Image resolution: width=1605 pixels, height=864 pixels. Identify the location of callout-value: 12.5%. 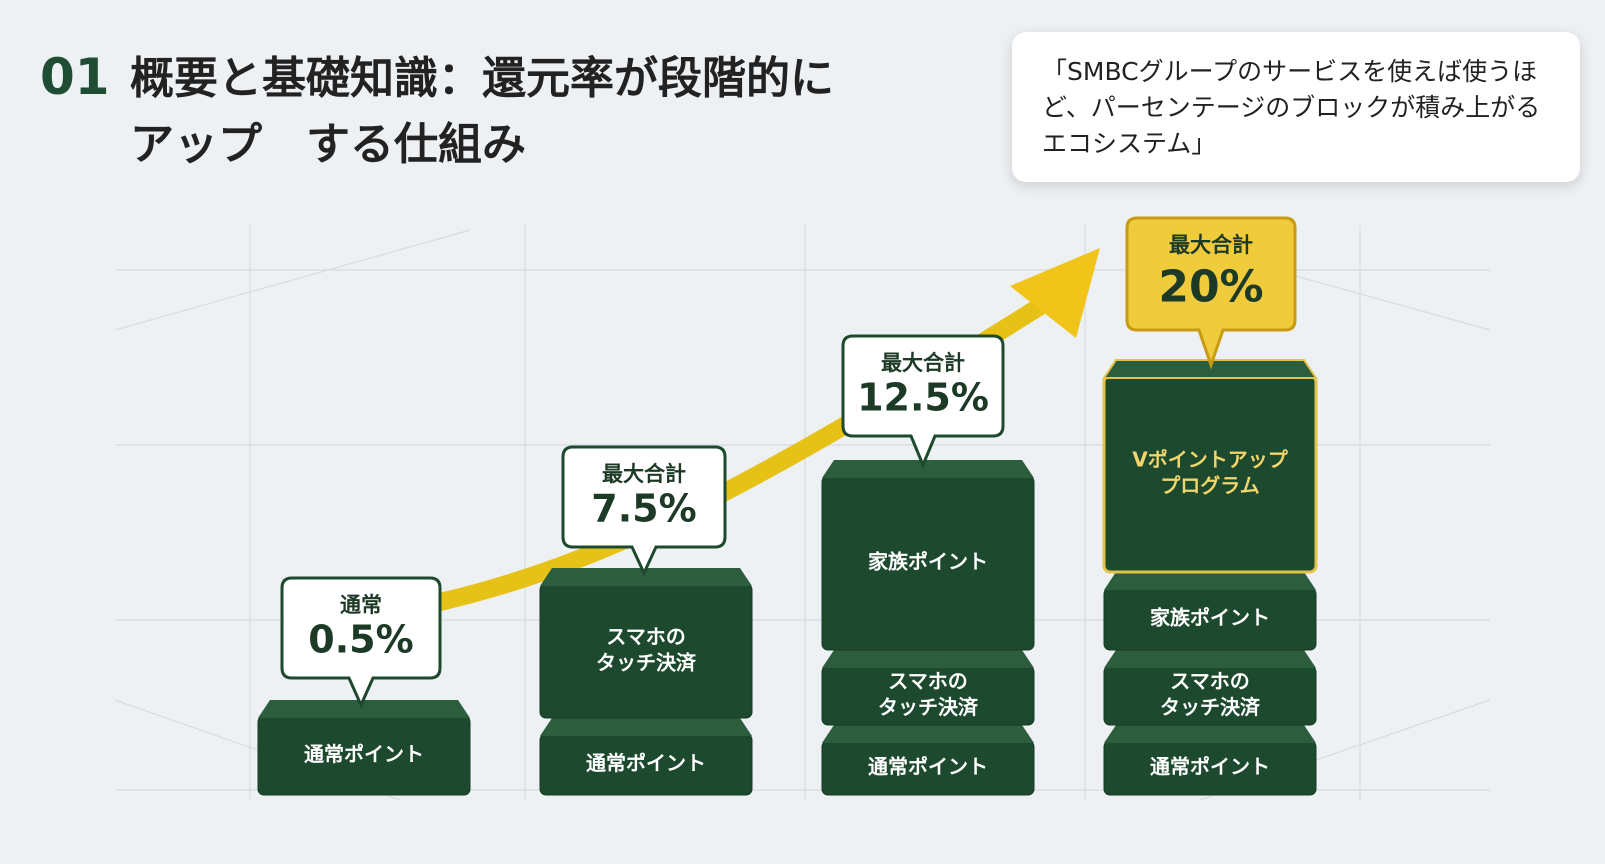
(923, 398).